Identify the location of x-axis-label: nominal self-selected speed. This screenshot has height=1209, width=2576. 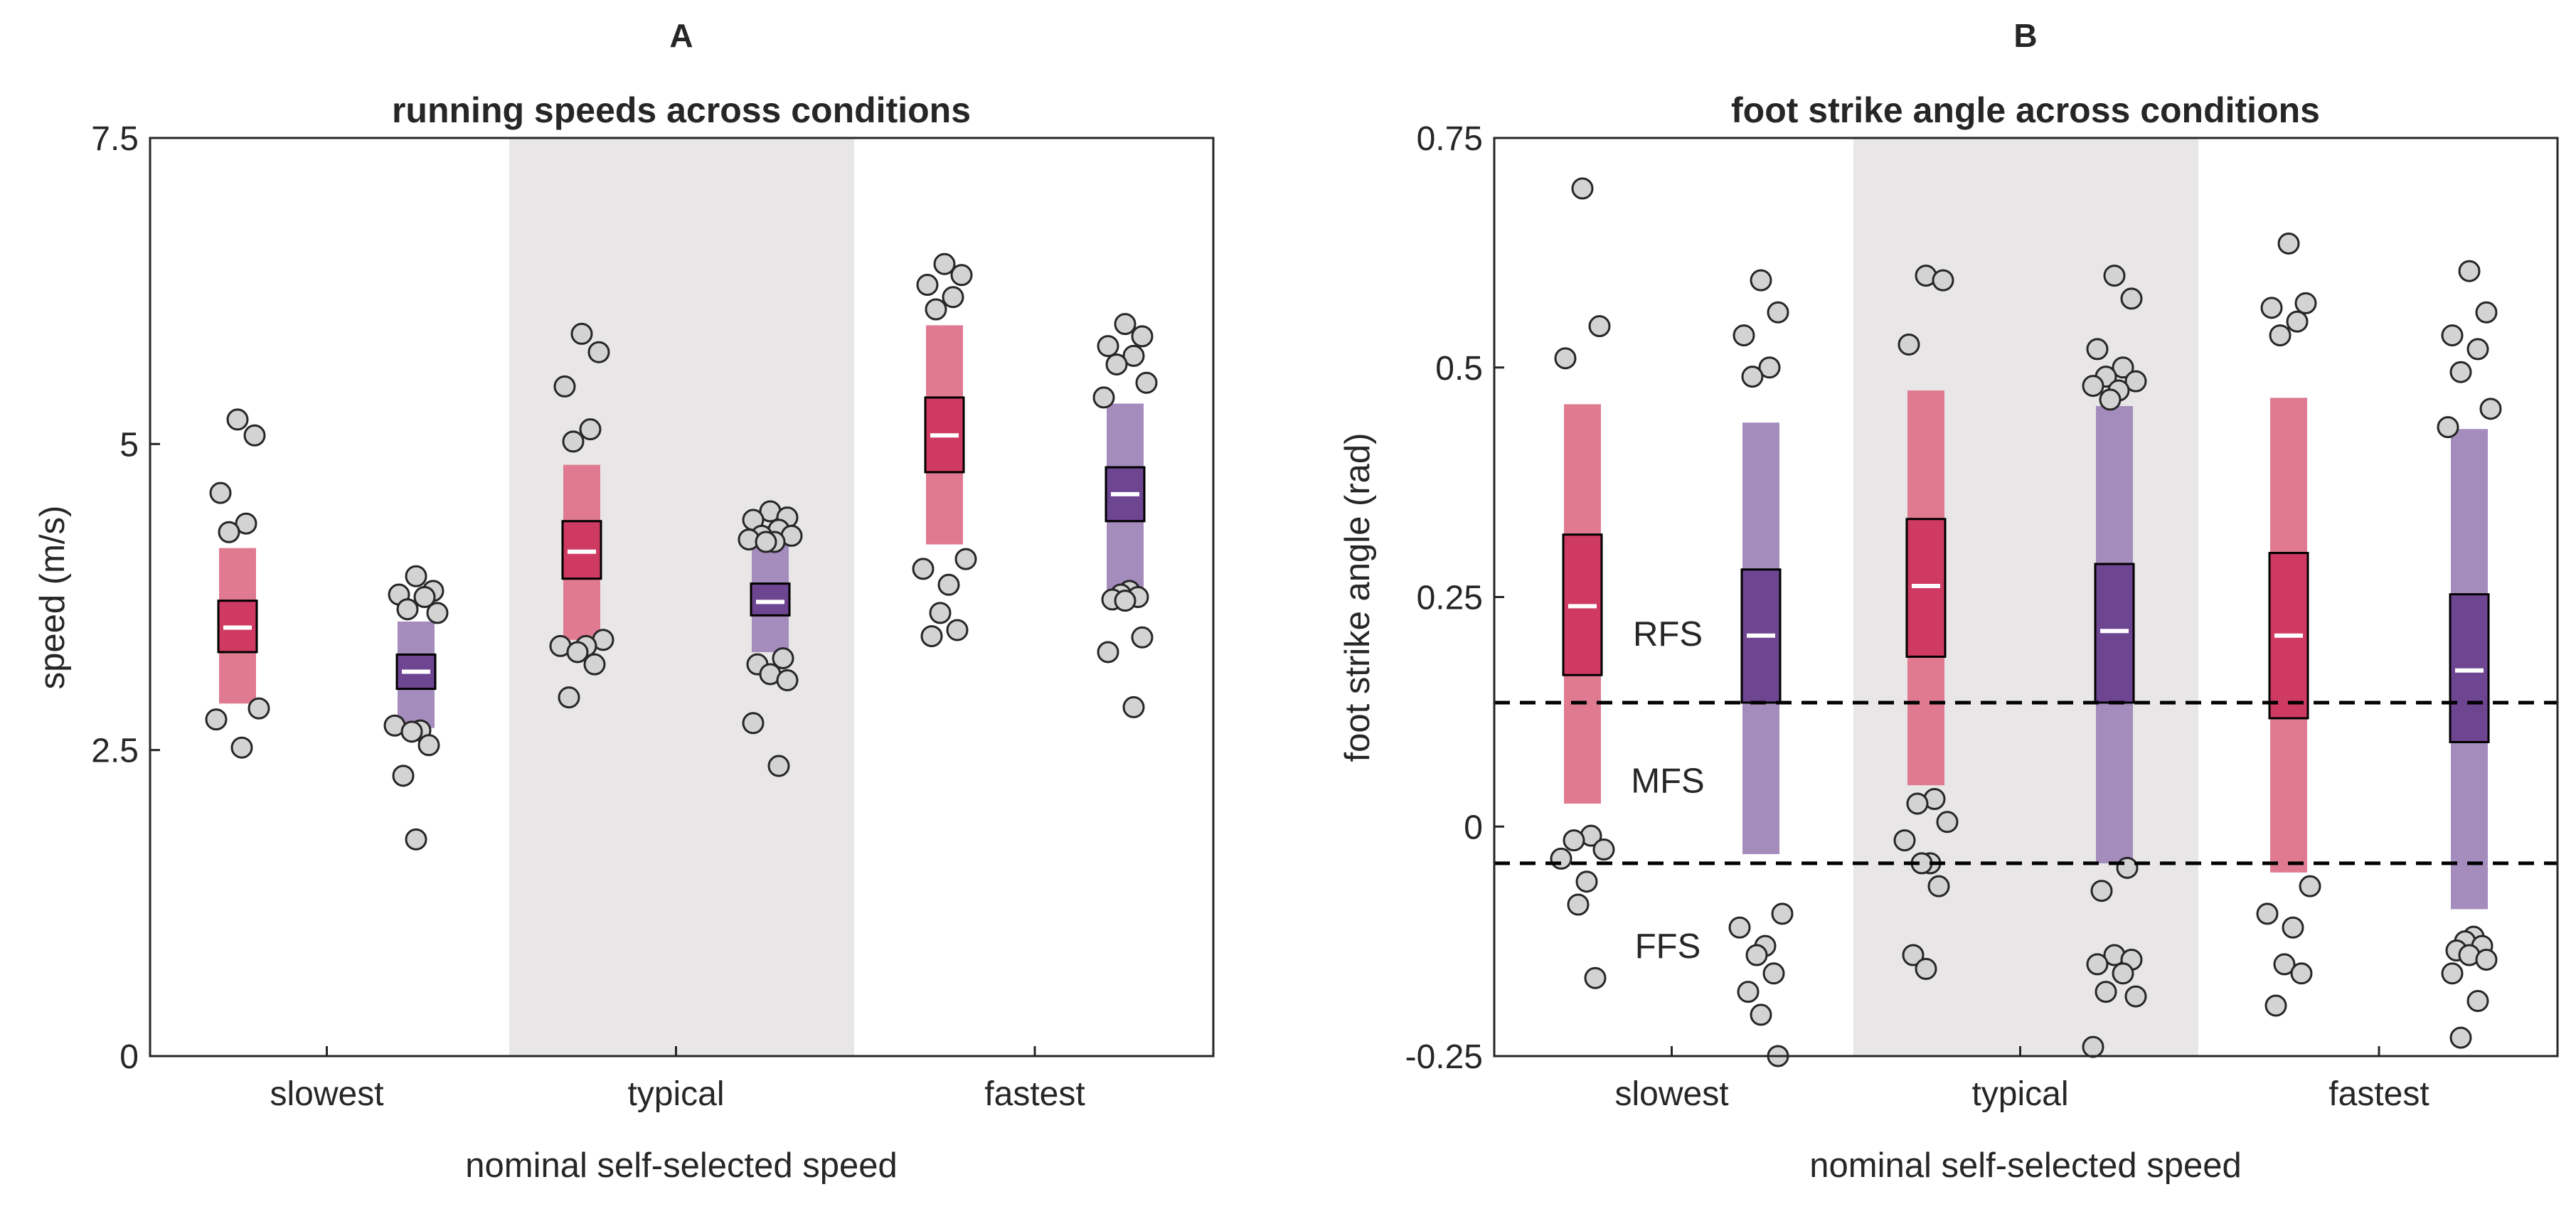
(2025, 1165).